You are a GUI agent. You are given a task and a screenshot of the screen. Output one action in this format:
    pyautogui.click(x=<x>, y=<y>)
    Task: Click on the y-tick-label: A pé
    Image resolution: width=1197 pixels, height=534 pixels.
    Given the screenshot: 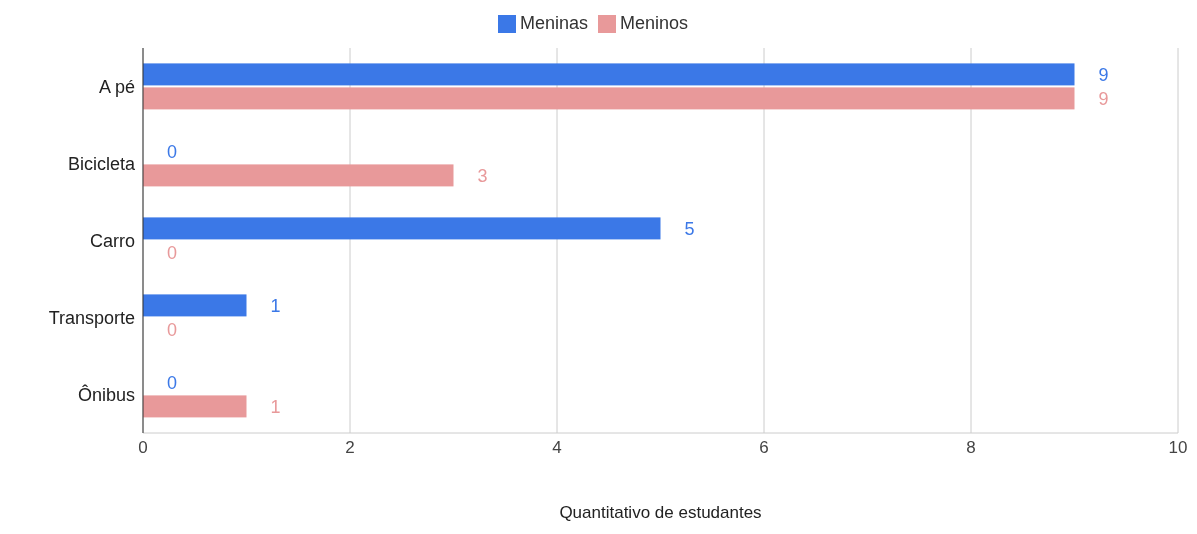 What is the action you would take?
    pyautogui.click(x=116, y=86)
    